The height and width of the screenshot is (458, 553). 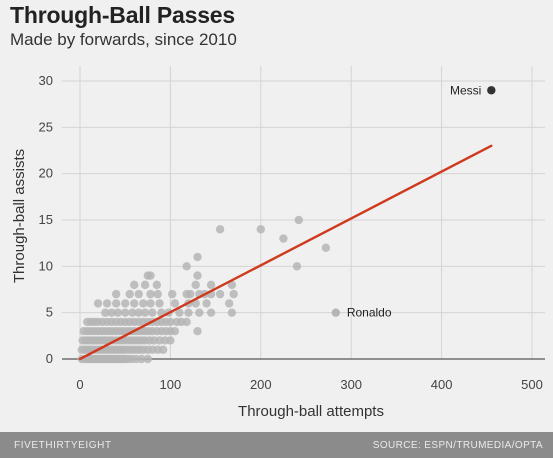 I want to click on data-points, so click(x=204, y=289).